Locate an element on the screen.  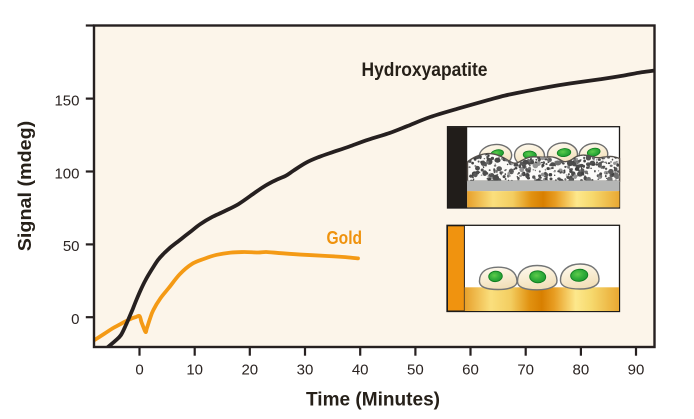
svg-text: Time (Minutes) is located at coordinates (373, 400).